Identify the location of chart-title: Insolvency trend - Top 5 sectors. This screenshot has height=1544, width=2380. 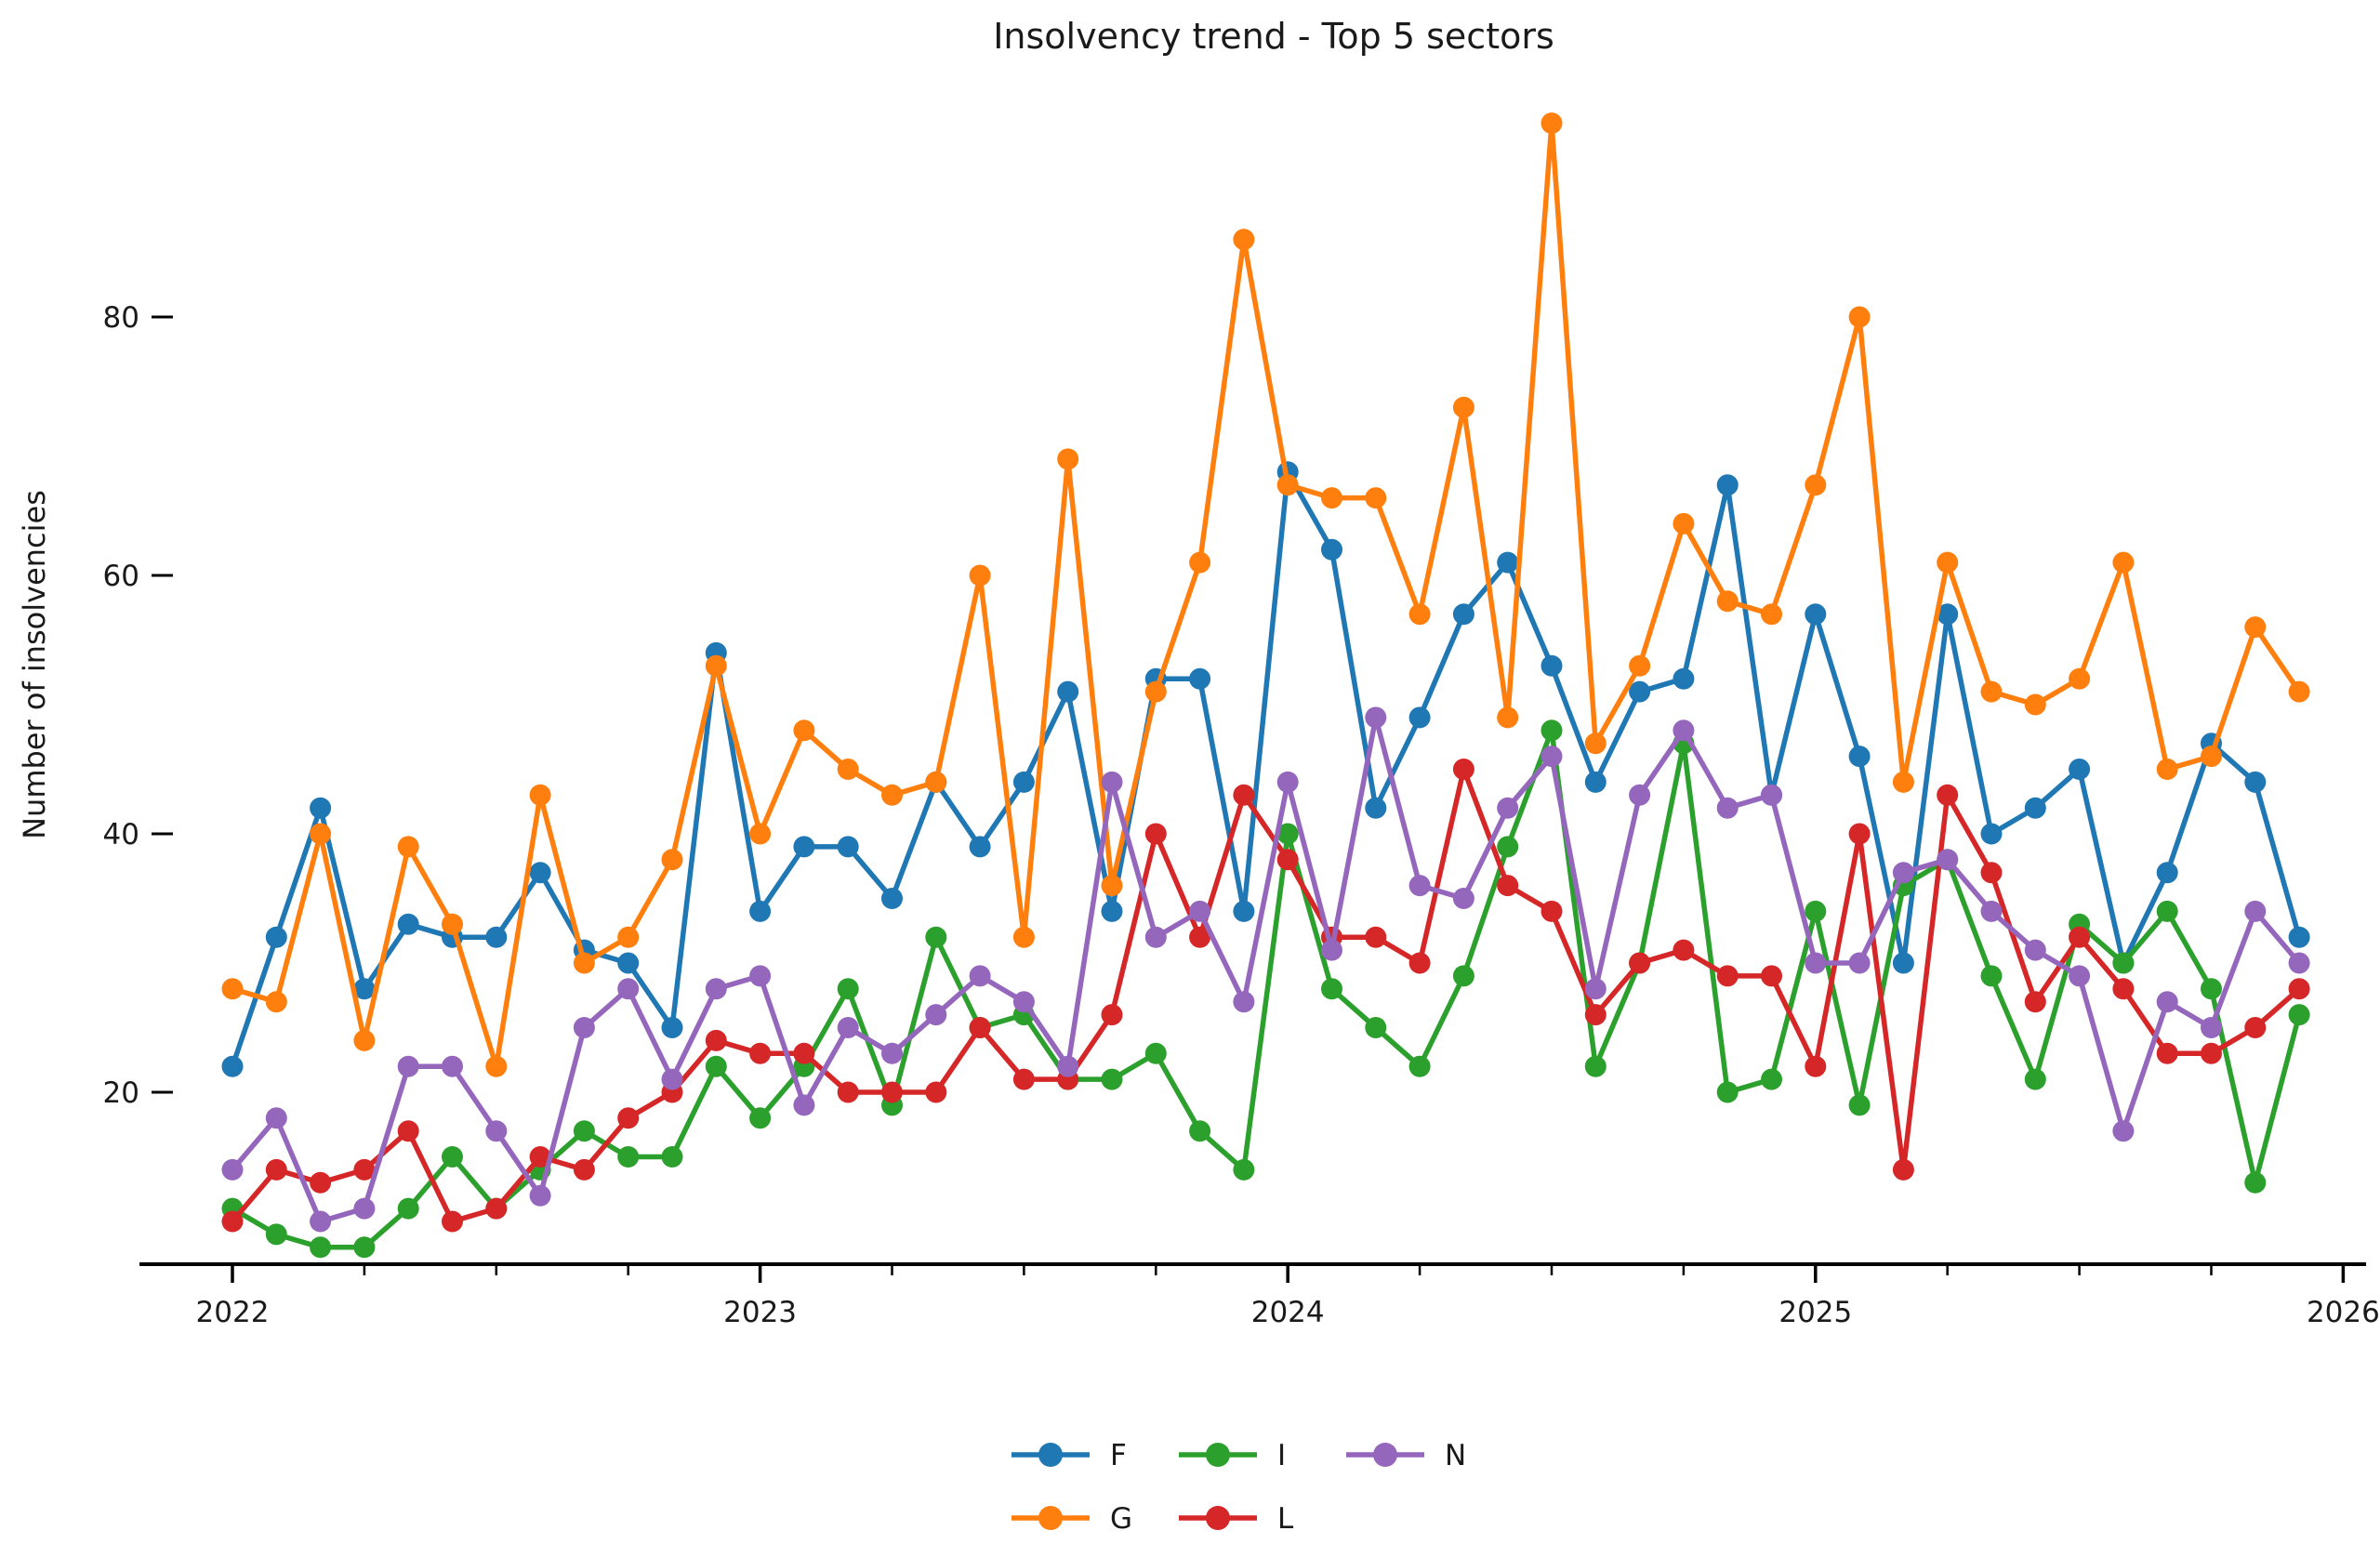
(1273, 37).